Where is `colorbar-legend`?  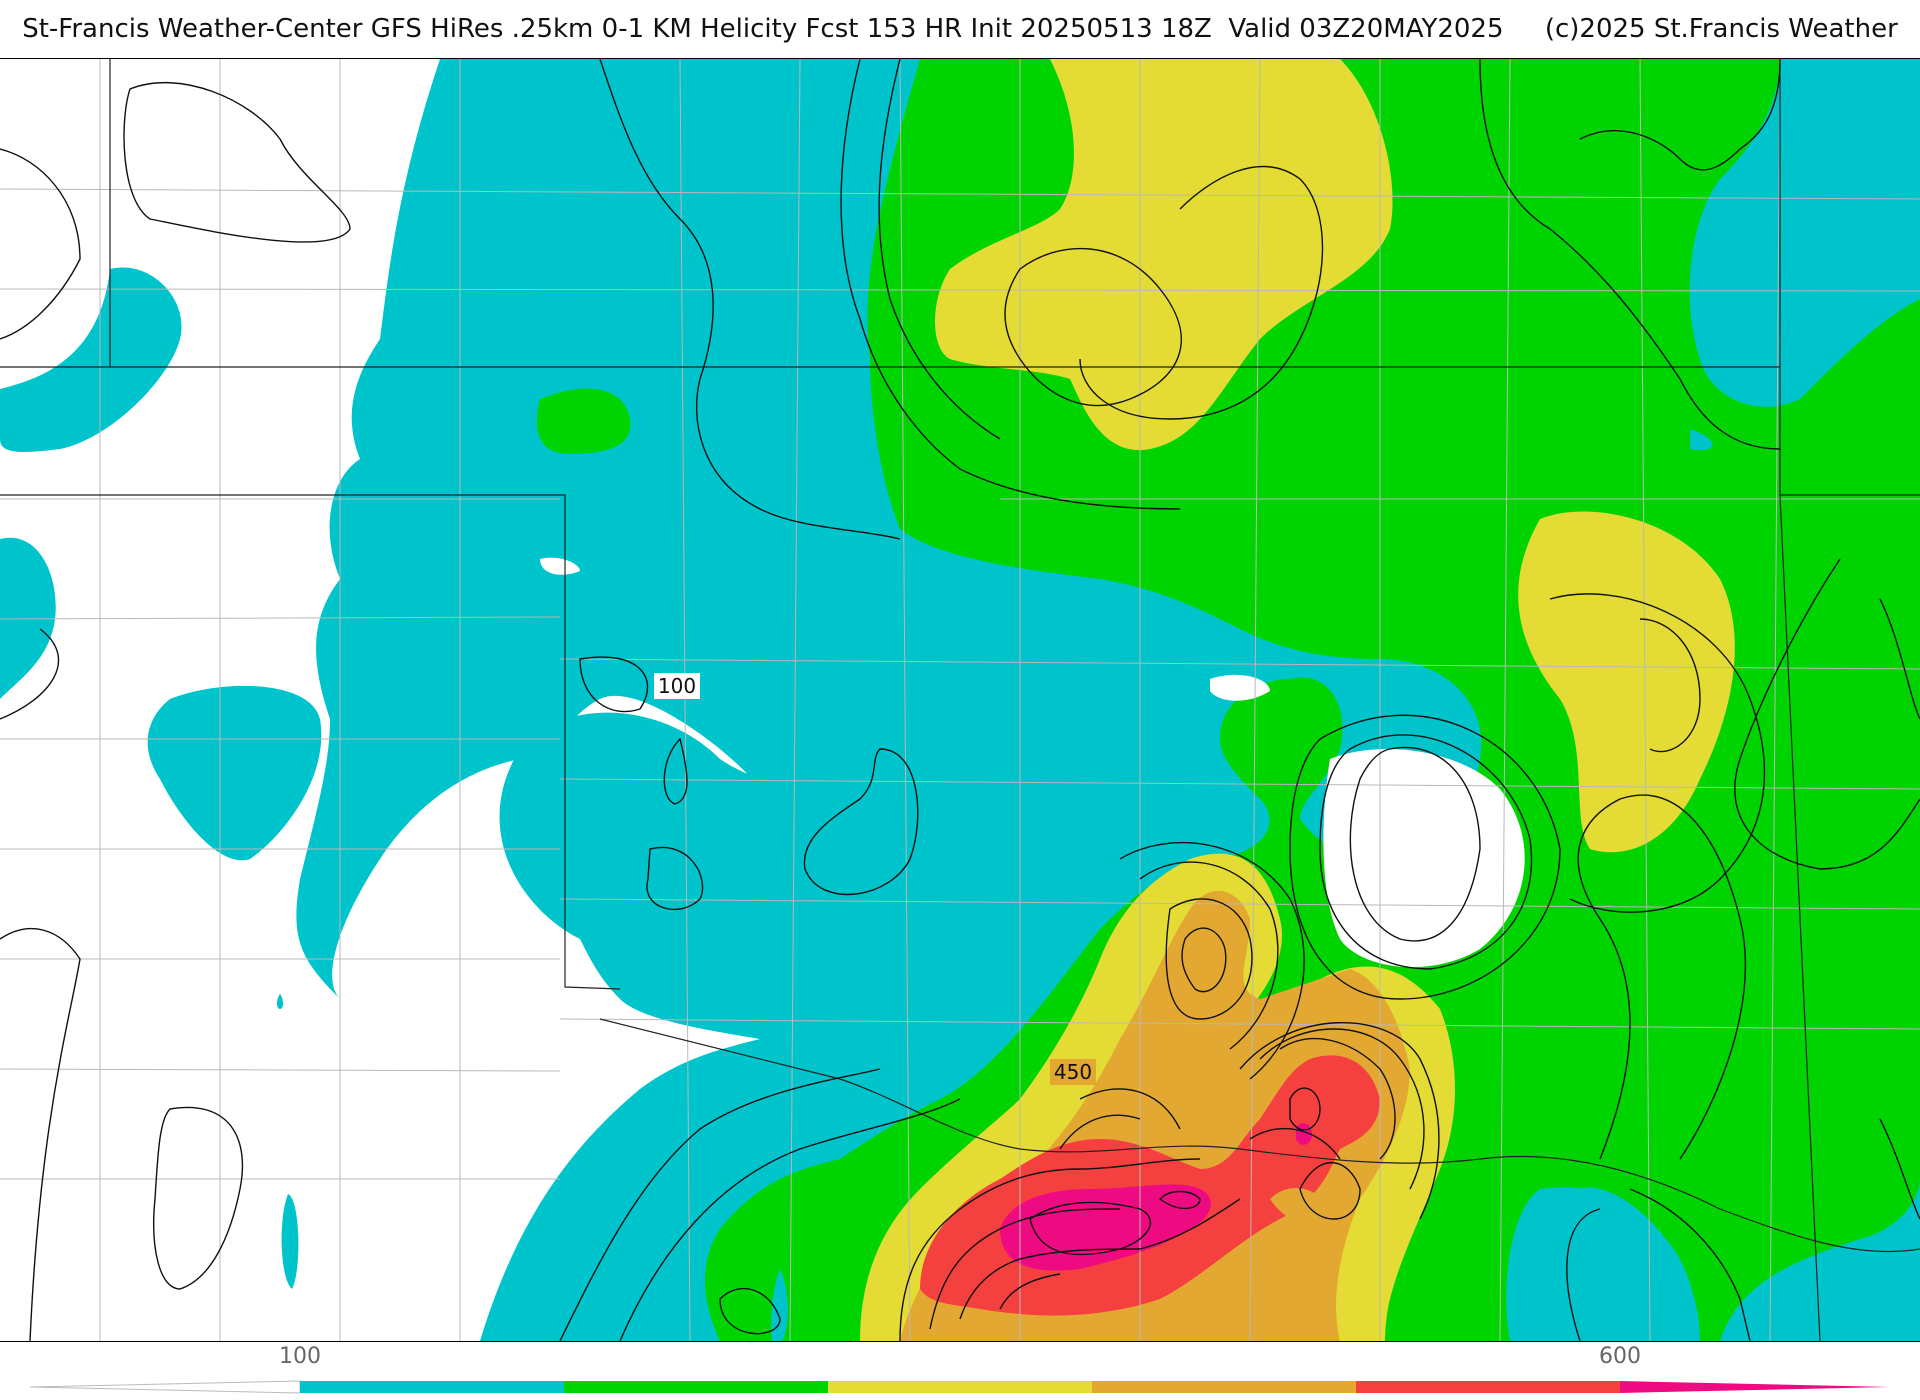 colorbar-legend is located at coordinates (959, 1387).